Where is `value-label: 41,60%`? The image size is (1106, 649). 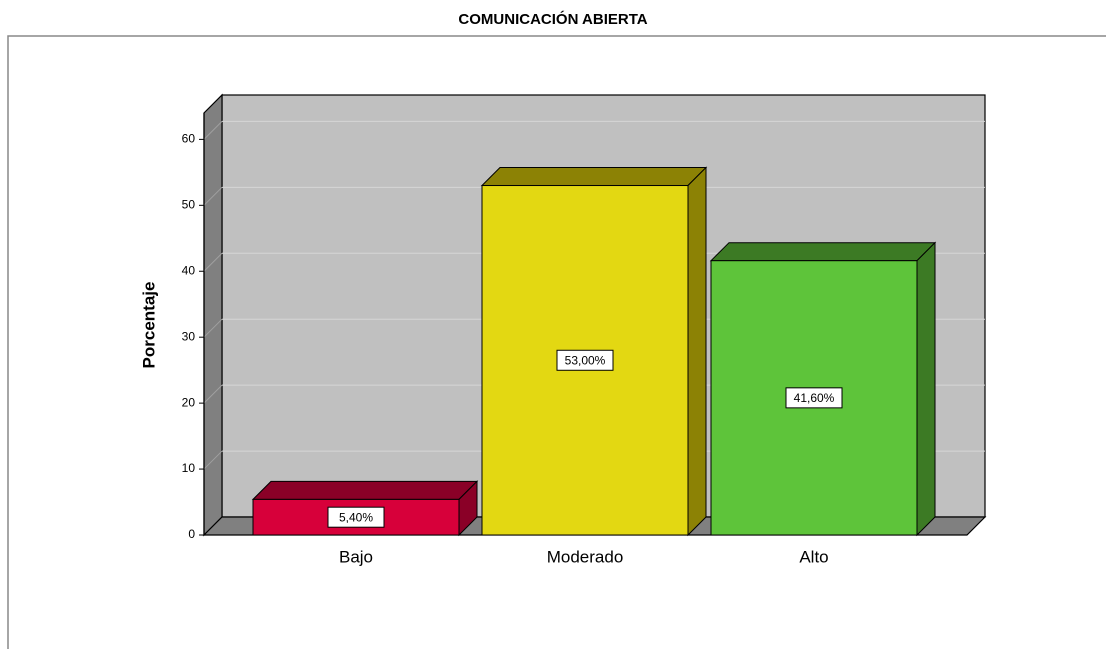
value-label: 41,60% is located at coordinates (814, 398).